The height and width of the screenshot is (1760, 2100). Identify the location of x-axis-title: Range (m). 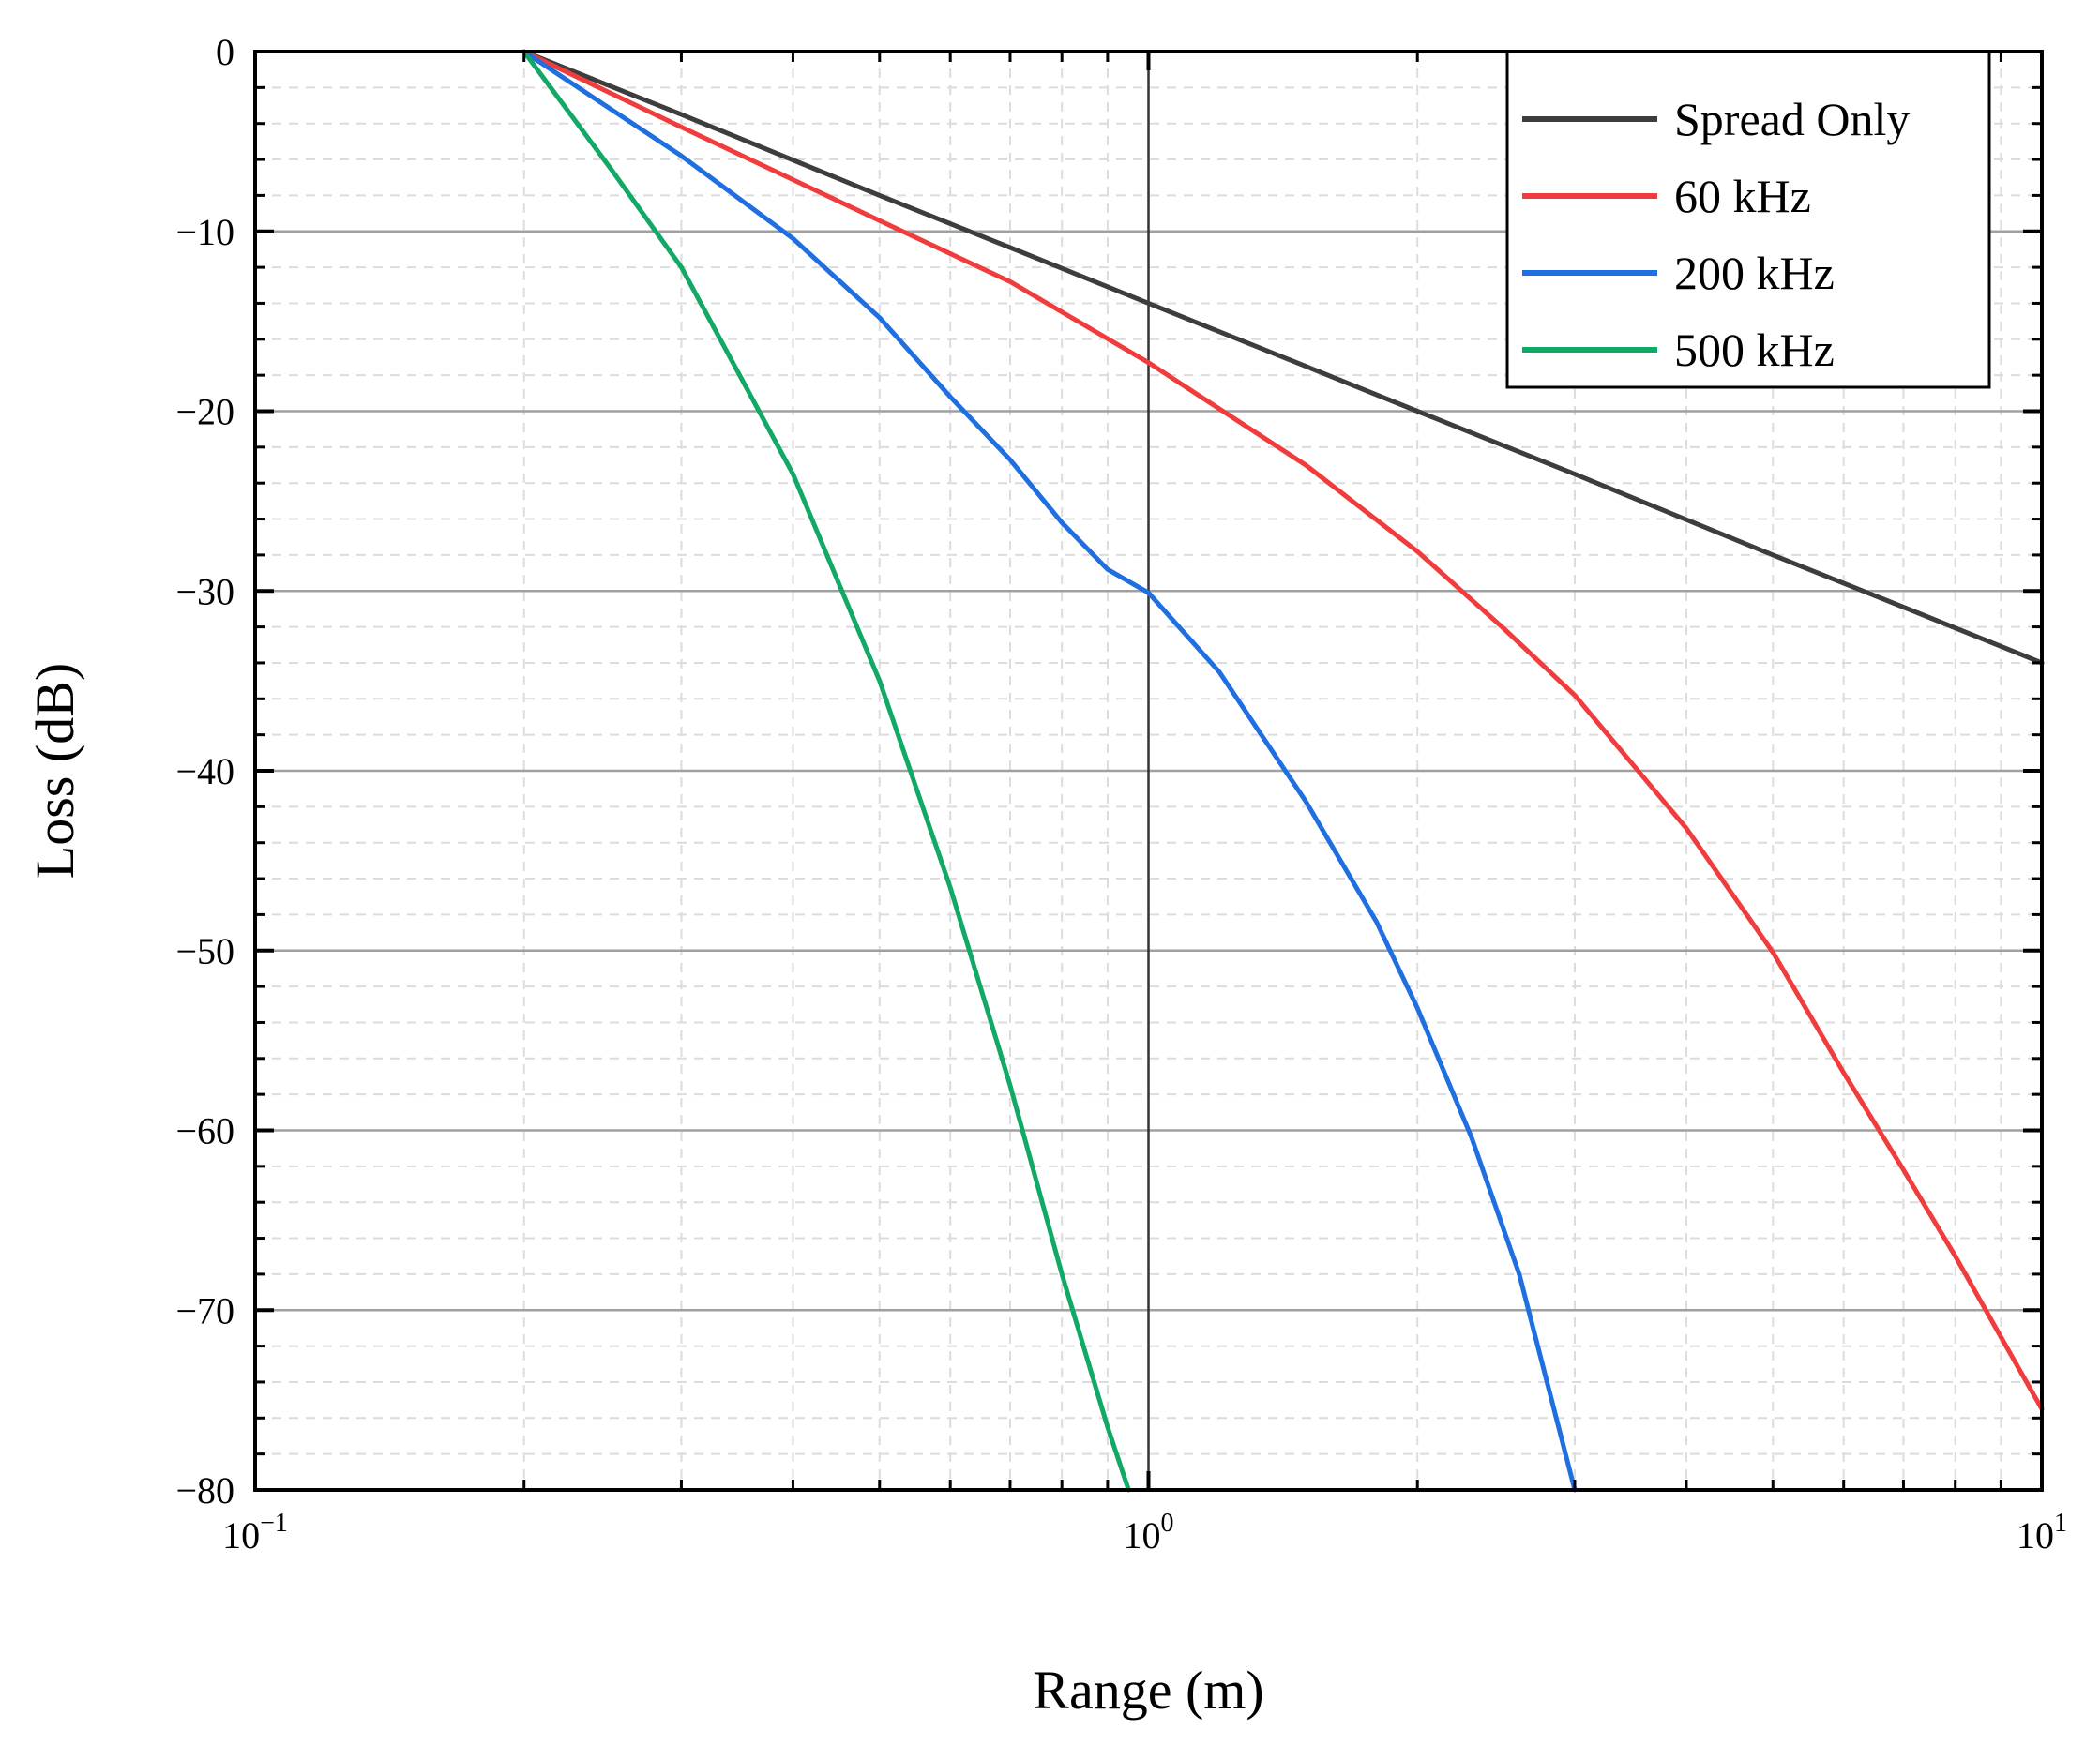
(1148, 1690).